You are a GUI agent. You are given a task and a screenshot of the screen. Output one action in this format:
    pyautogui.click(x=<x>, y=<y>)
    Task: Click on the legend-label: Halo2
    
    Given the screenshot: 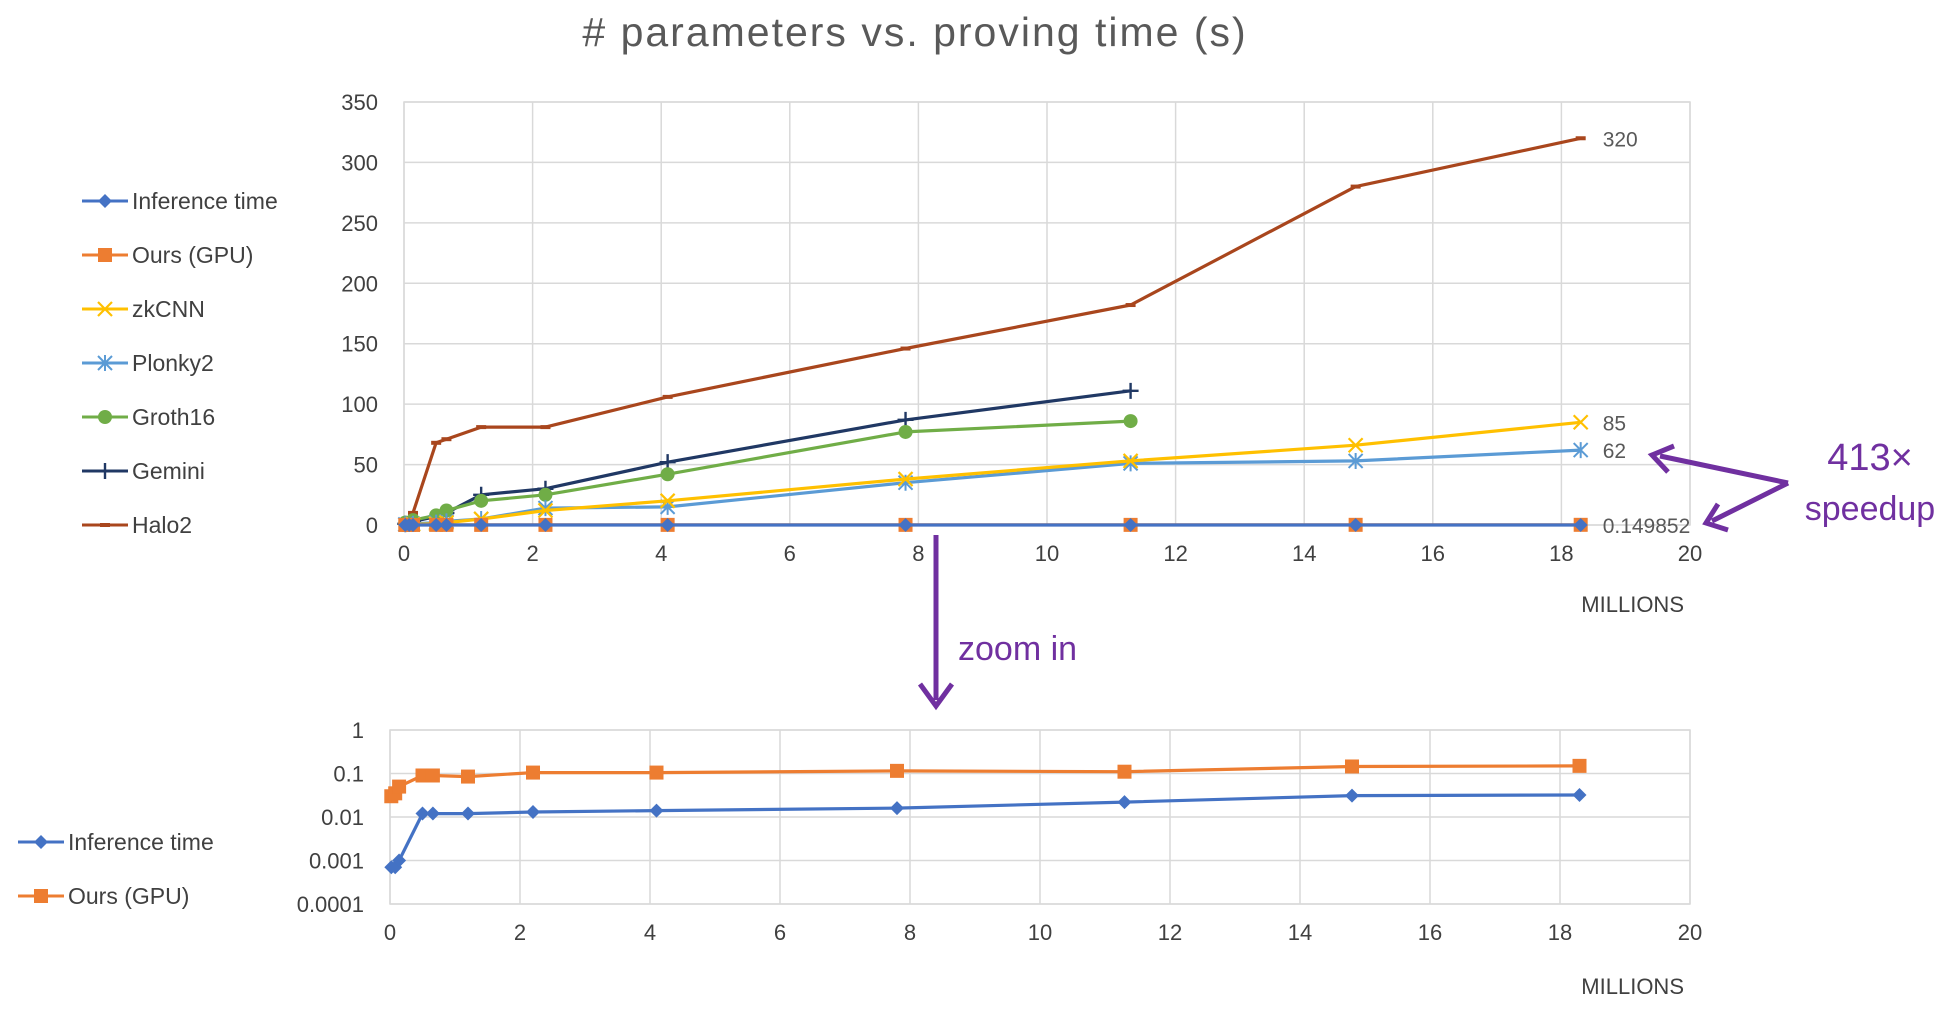 What is the action you would take?
    pyautogui.click(x=162, y=525)
    